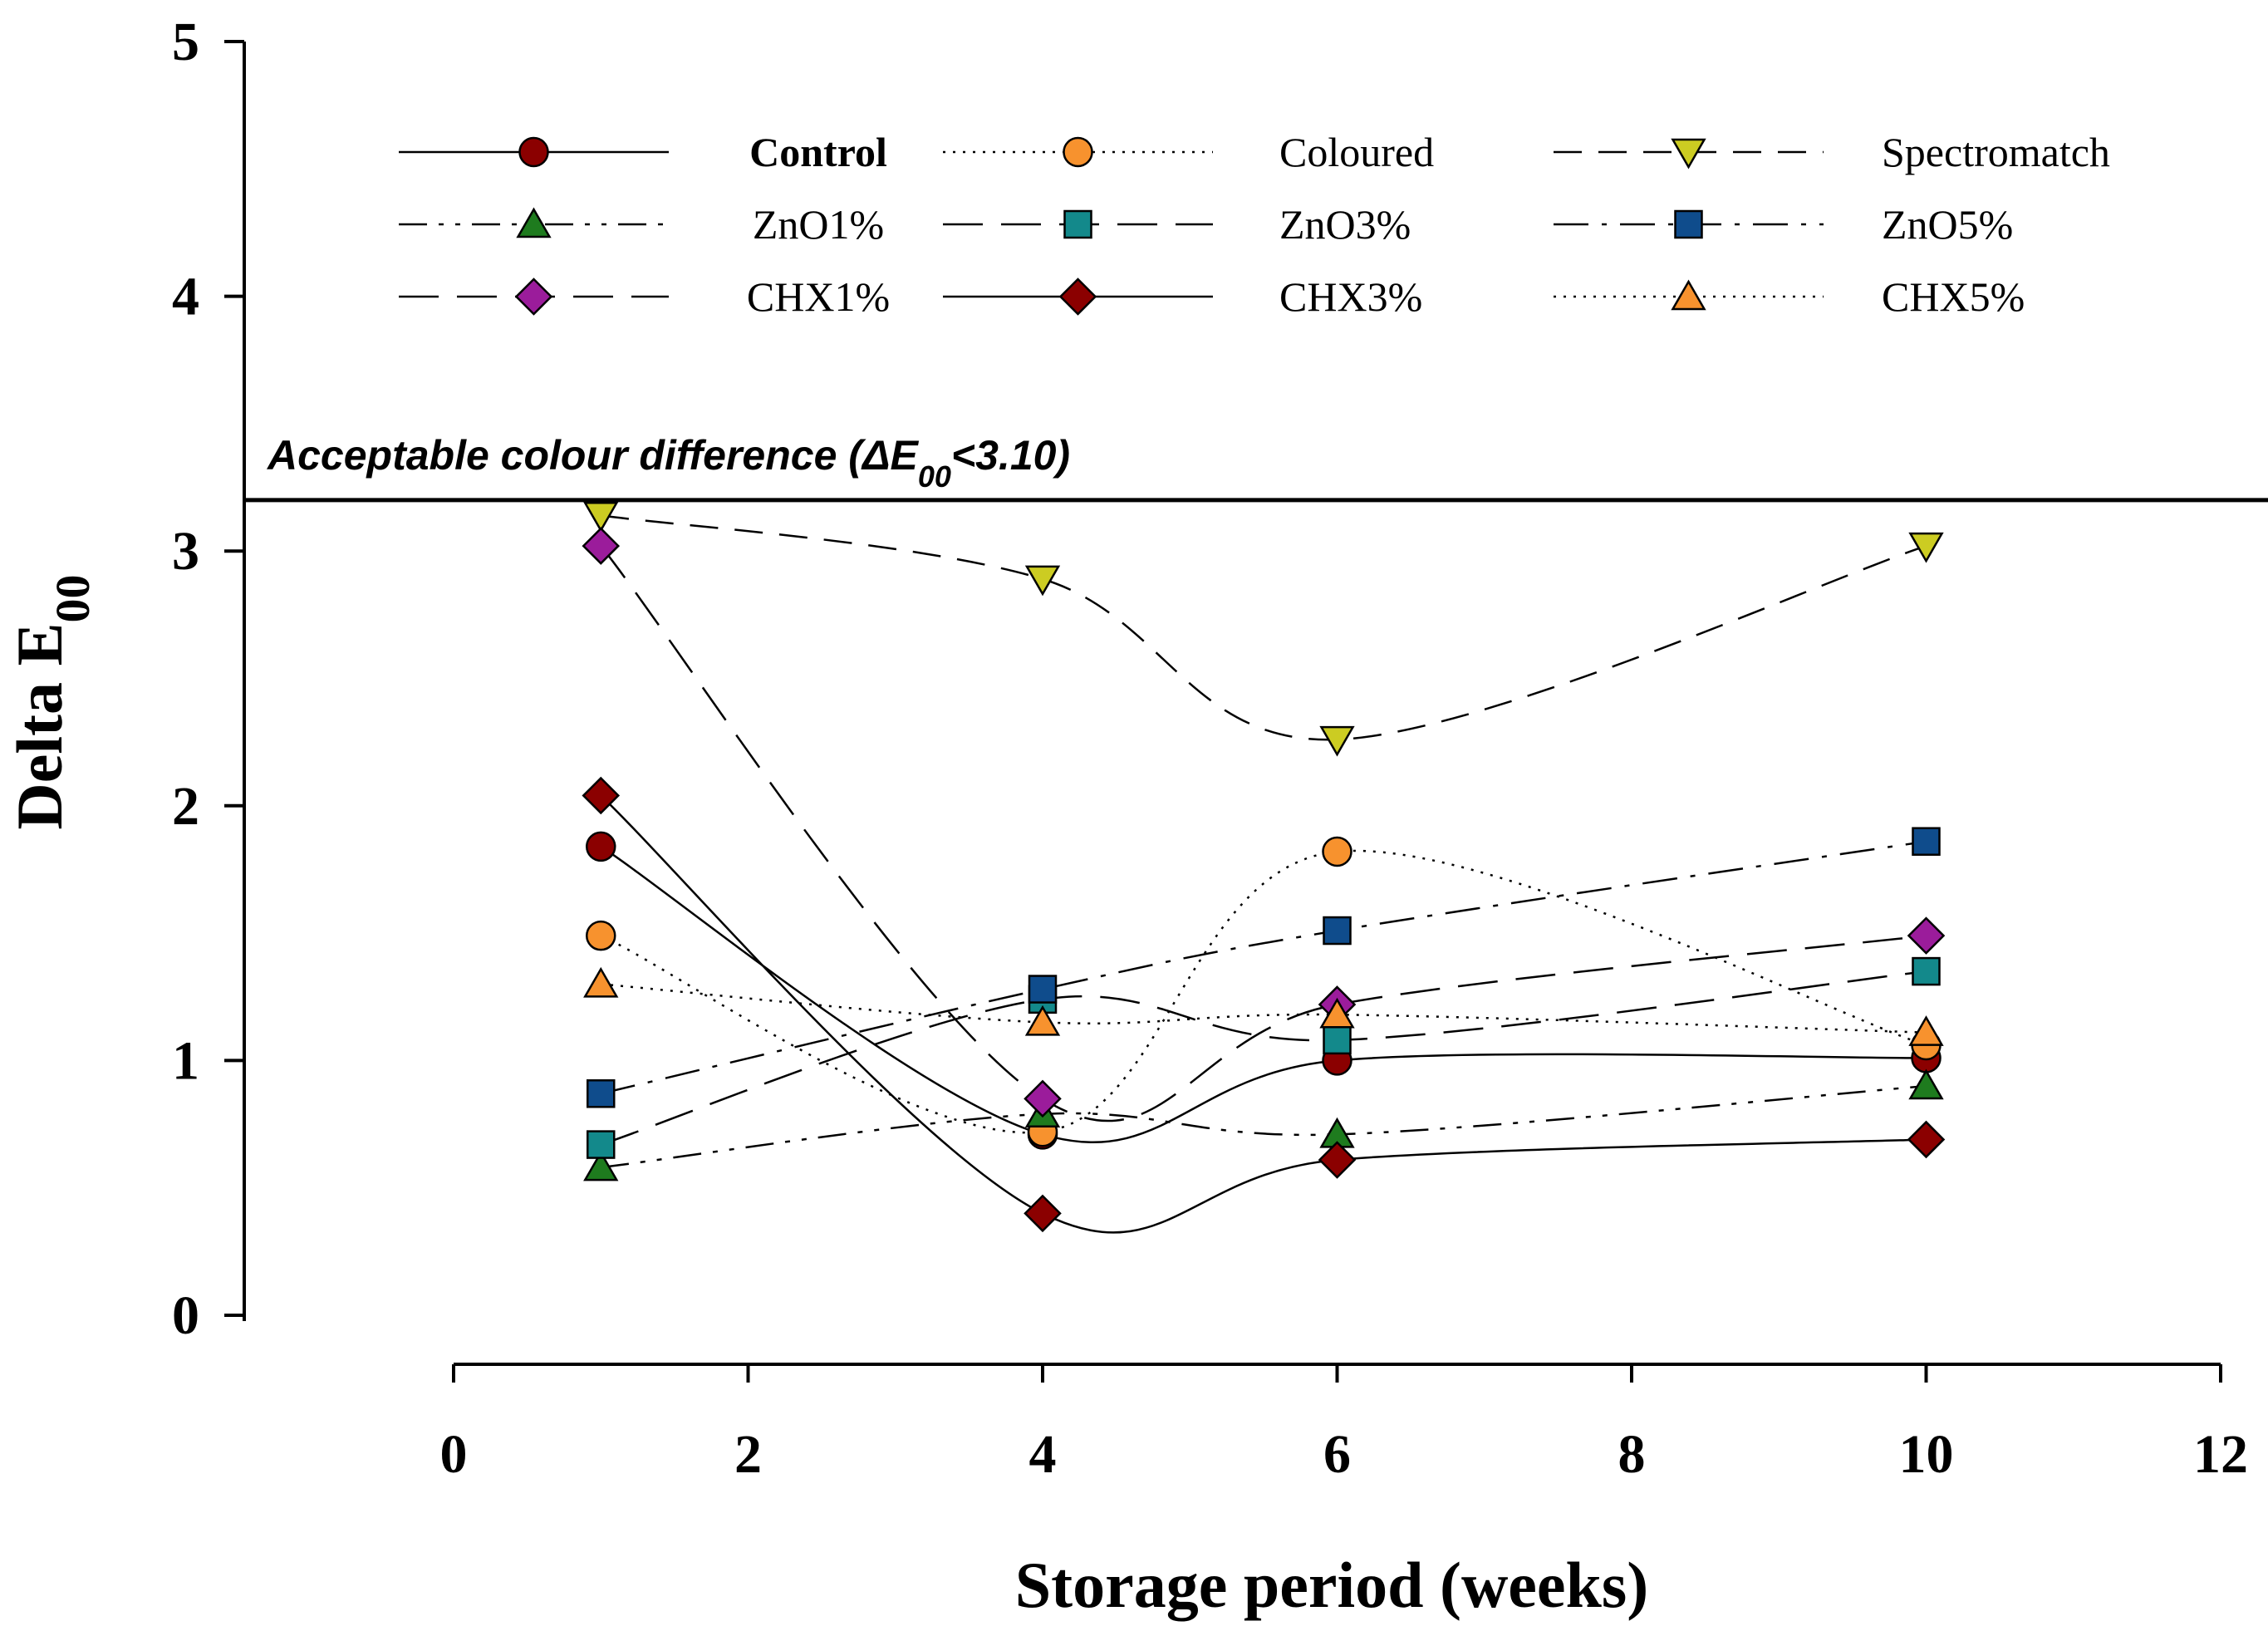 The width and height of the screenshot is (2268, 1626). I want to click on series-line-coloured, so click(1263, 992).